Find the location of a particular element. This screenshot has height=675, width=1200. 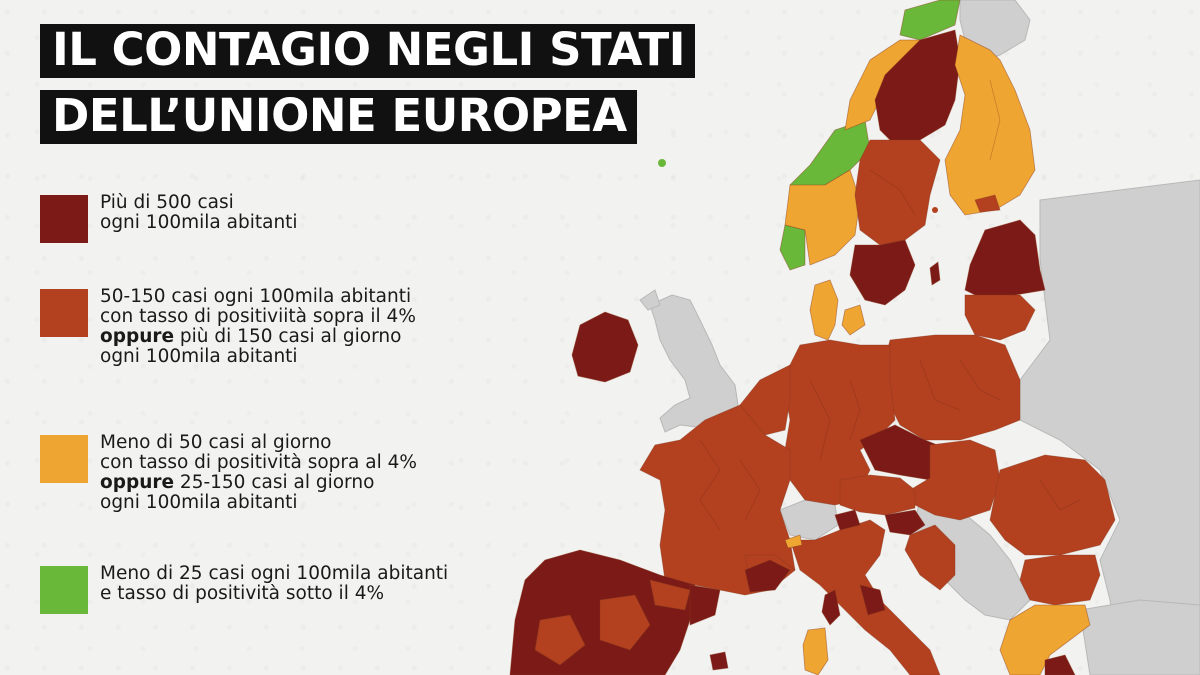

region-united-kingdom is located at coordinates (694, 363).